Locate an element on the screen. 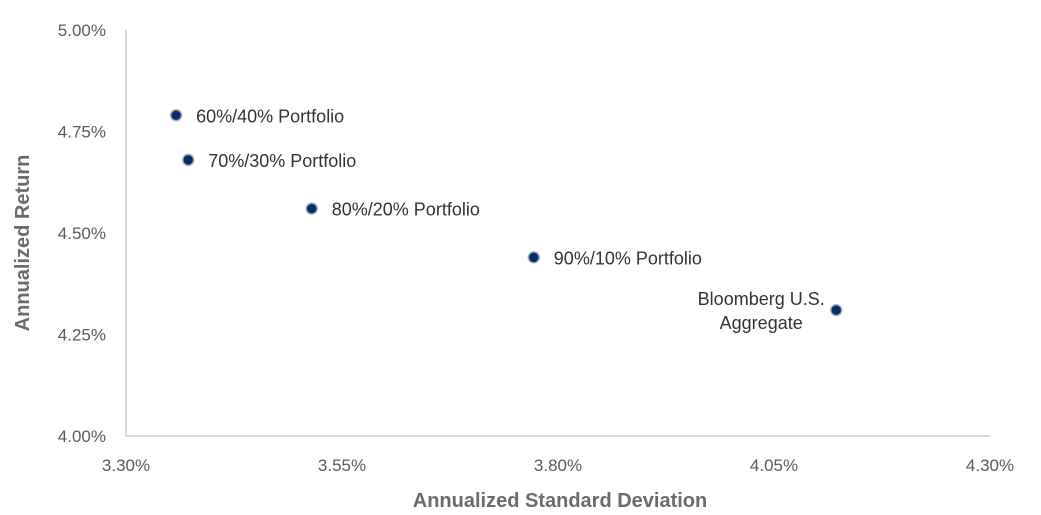  y-tick-labels: 4.00% 4.25% 4.50% 4.75% 5.00% is located at coordinates (82, 233).